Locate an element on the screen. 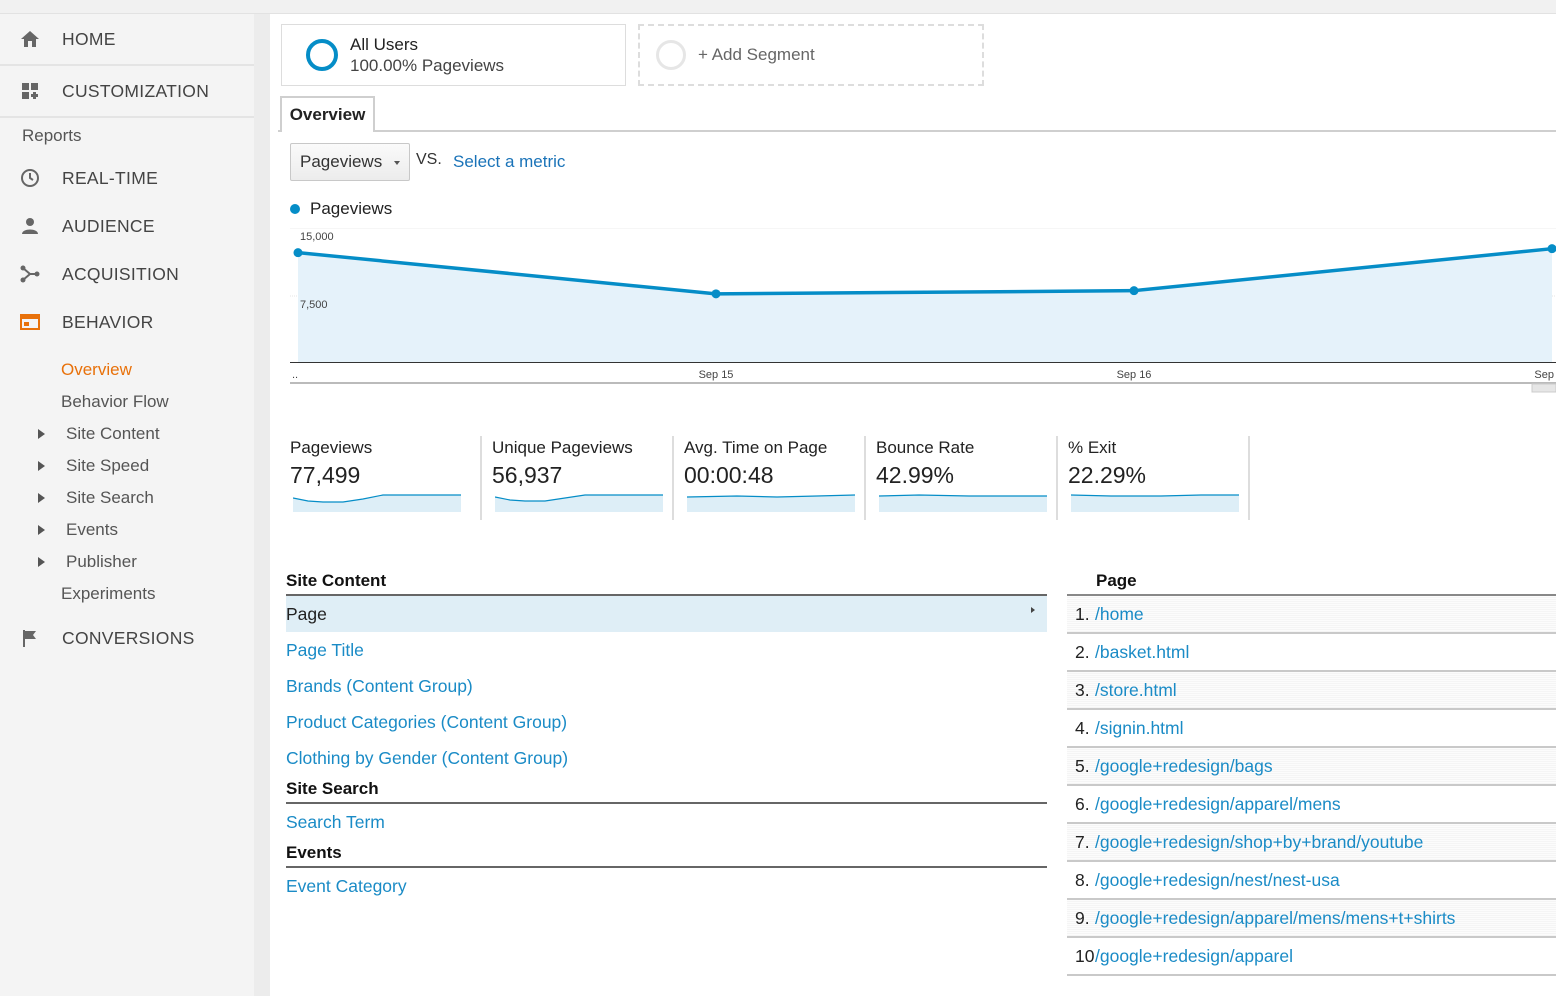 The image size is (1556, 996). scorecard-bounce-rate: Bounce Rate 42.99% is located at coordinates (962, 478).